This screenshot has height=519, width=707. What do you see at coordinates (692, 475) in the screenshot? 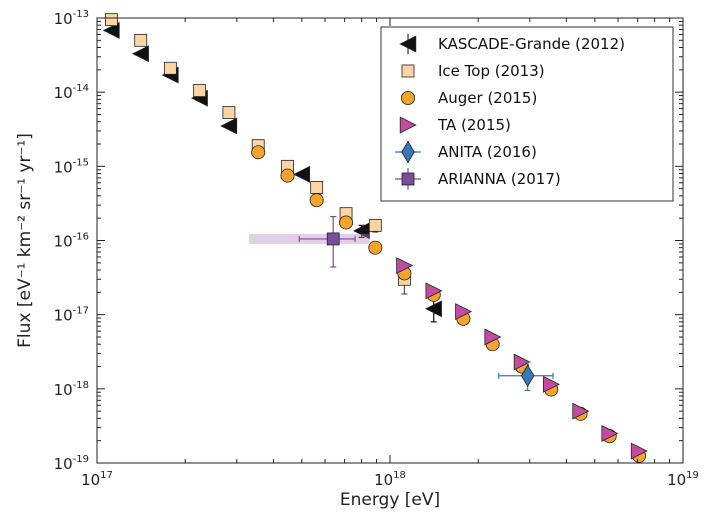
I see `x-tick-exp: 19` at bounding box center [692, 475].